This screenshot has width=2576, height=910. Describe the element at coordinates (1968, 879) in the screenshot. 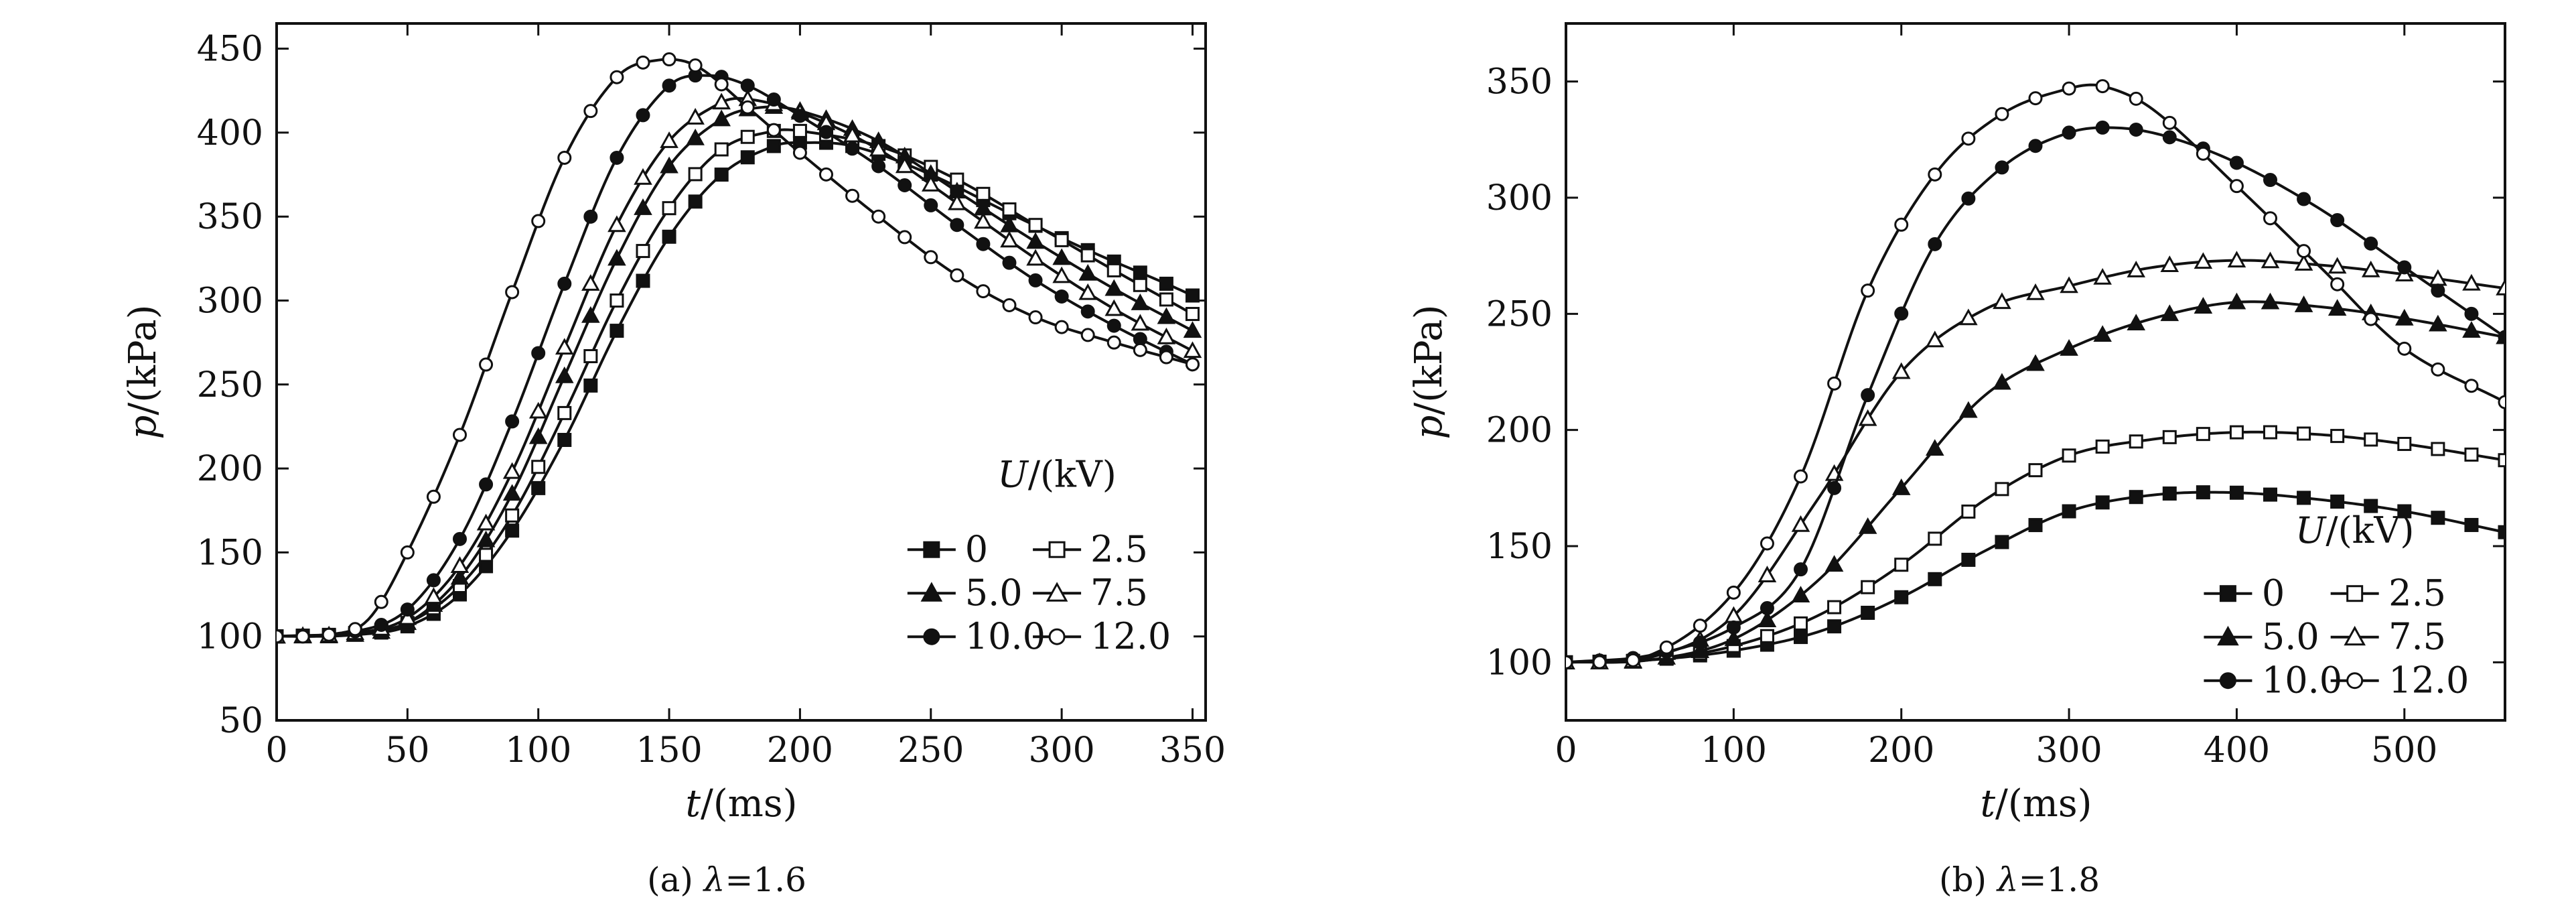

I see `caption-prefix: (b)` at that location.